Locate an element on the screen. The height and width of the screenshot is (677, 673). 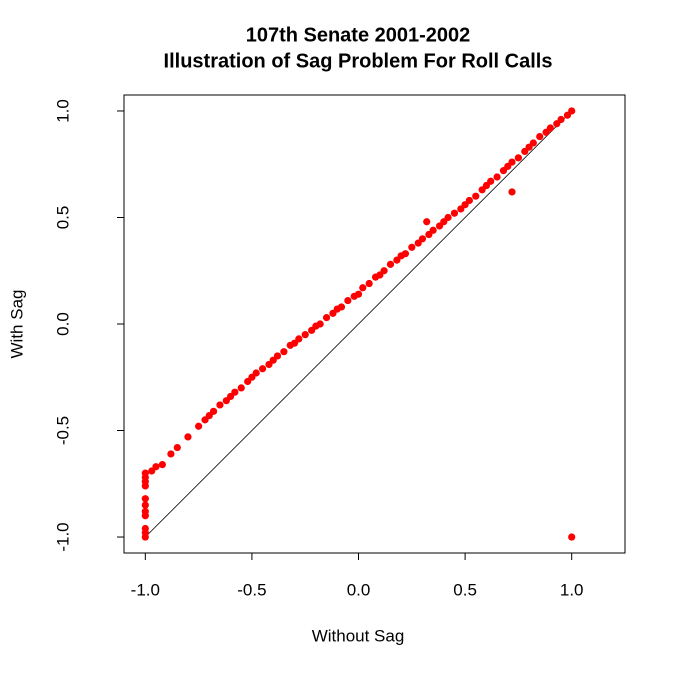
x-tick-label: 0.0 is located at coordinates (359, 589).